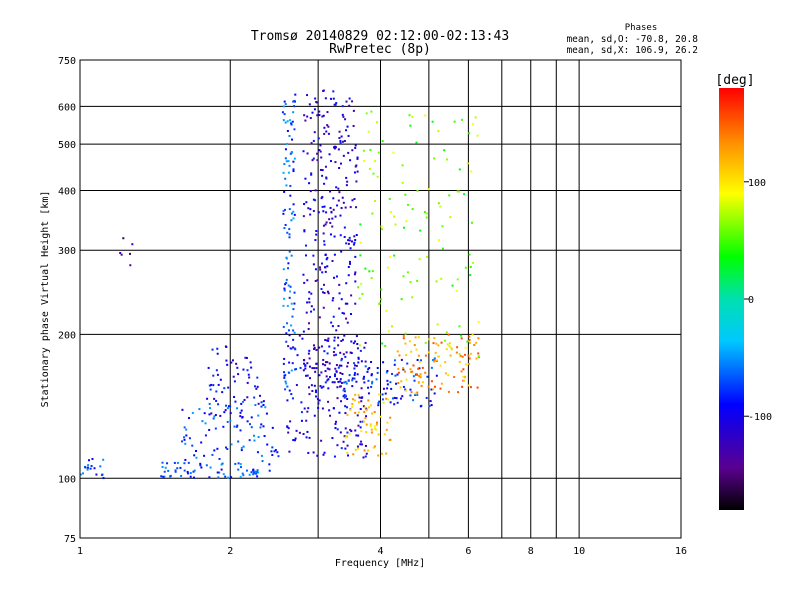 This screenshot has height=600, width=800. Describe the element at coordinates (70, 539) in the screenshot. I see `y-tick-label: 75` at that location.